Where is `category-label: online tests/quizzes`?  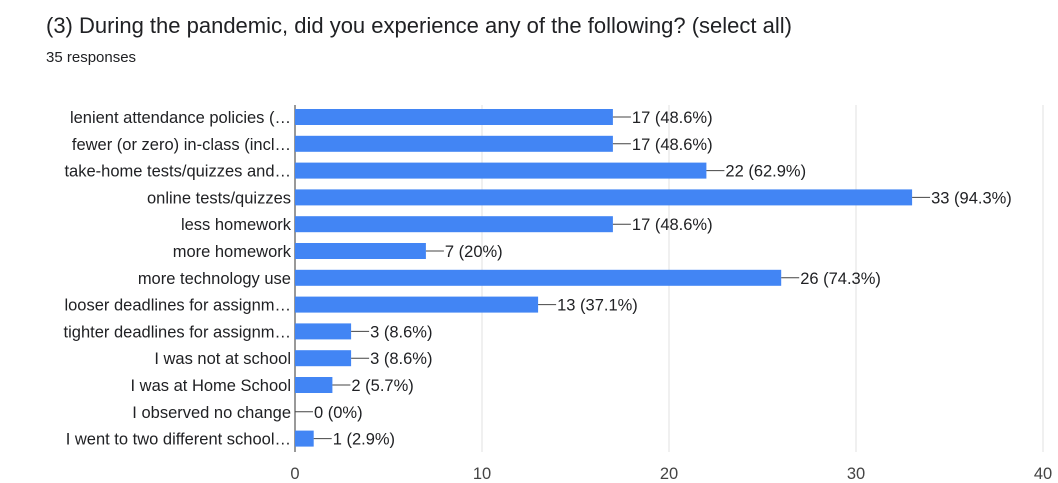
category-label: online tests/quizzes is located at coordinates (219, 198).